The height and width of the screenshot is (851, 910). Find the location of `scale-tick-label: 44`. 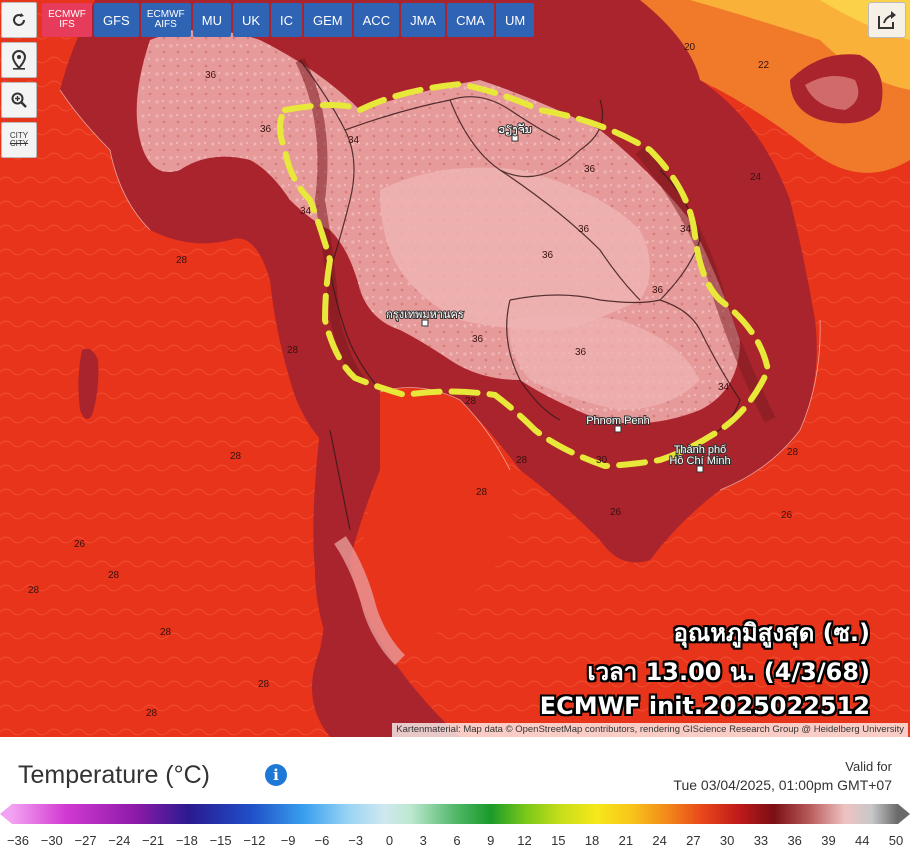

scale-tick-label: 44 is located at coordinates (862, 840).